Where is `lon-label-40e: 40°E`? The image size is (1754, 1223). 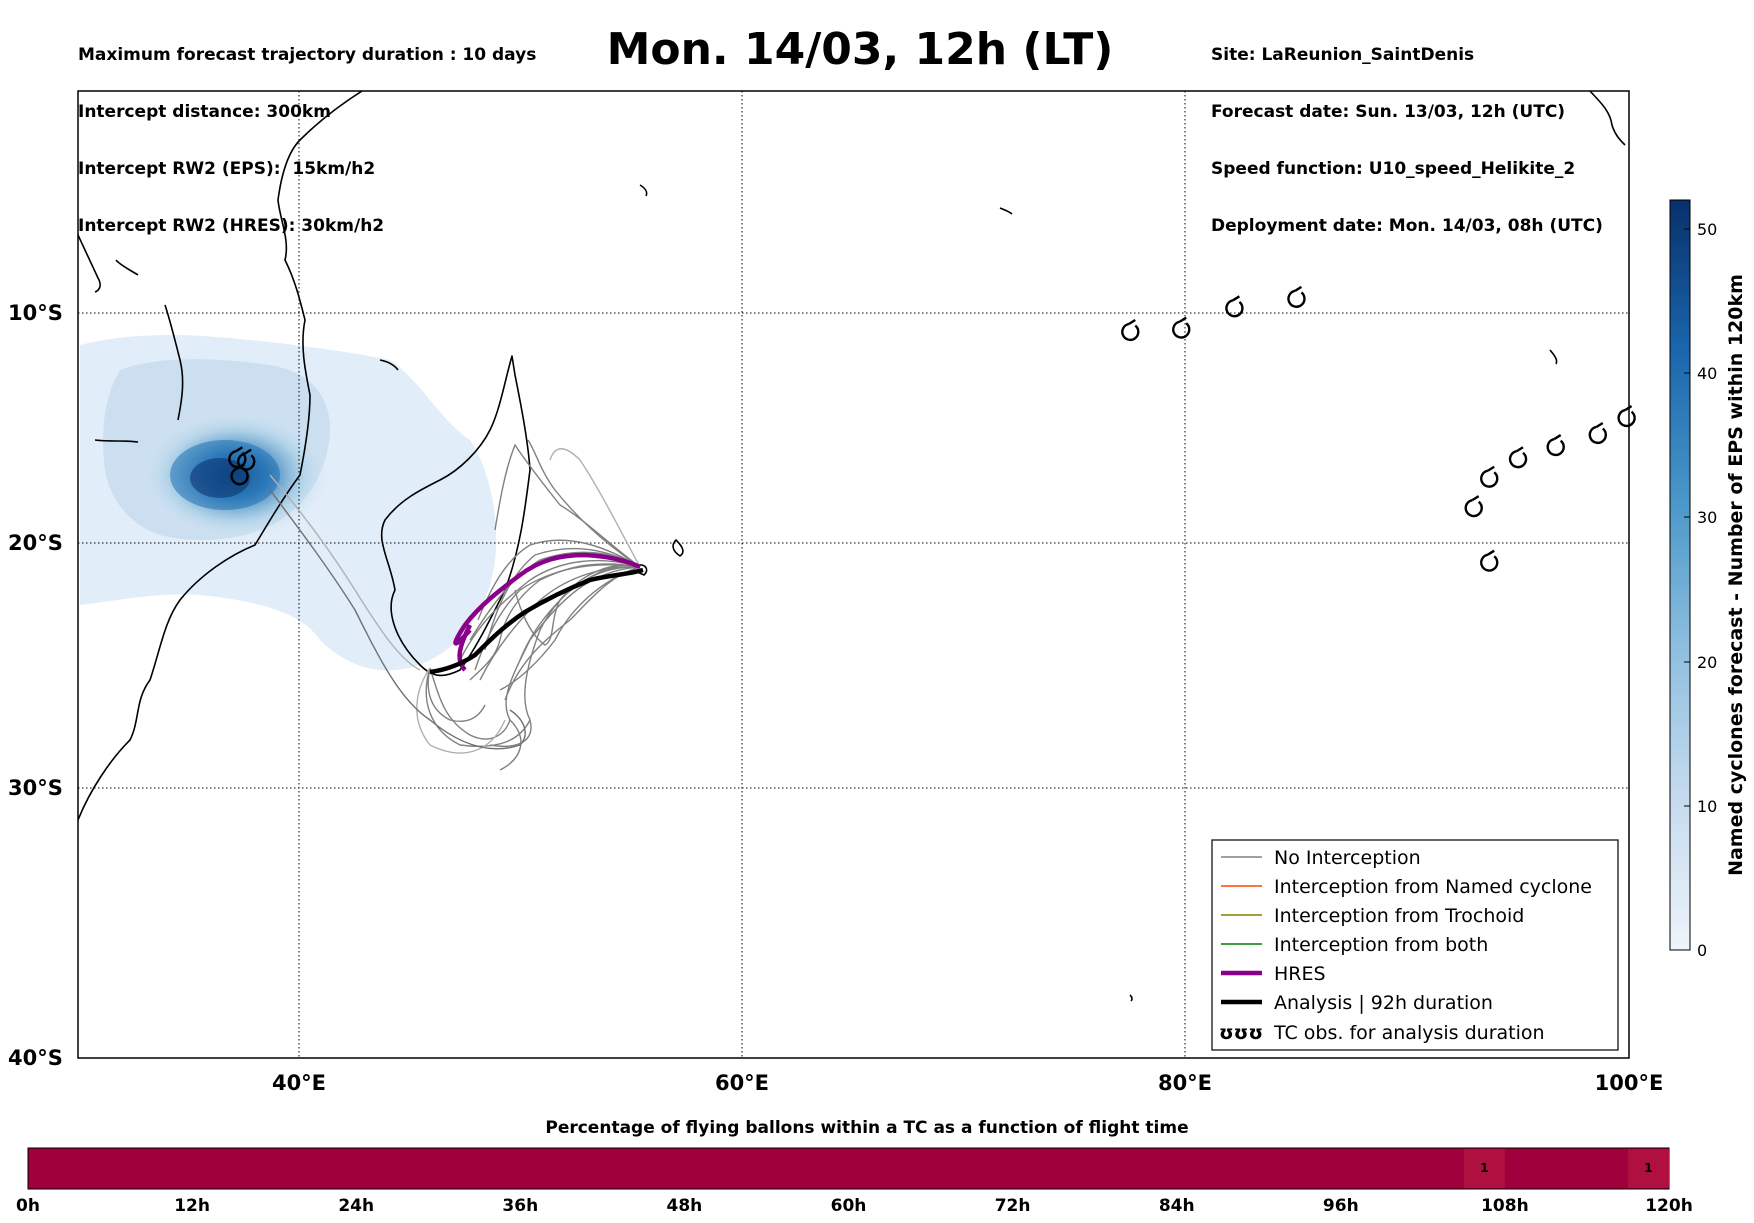
lon-label-40e: 40°E is located at coordinates (299, 1083).